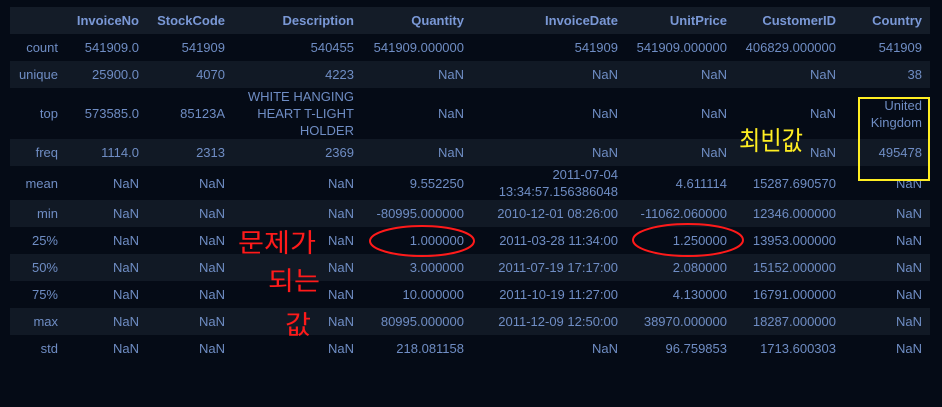 This screenshot has height=407, width=942. I want to click on table-cell: 85123A, so click(202, 113).